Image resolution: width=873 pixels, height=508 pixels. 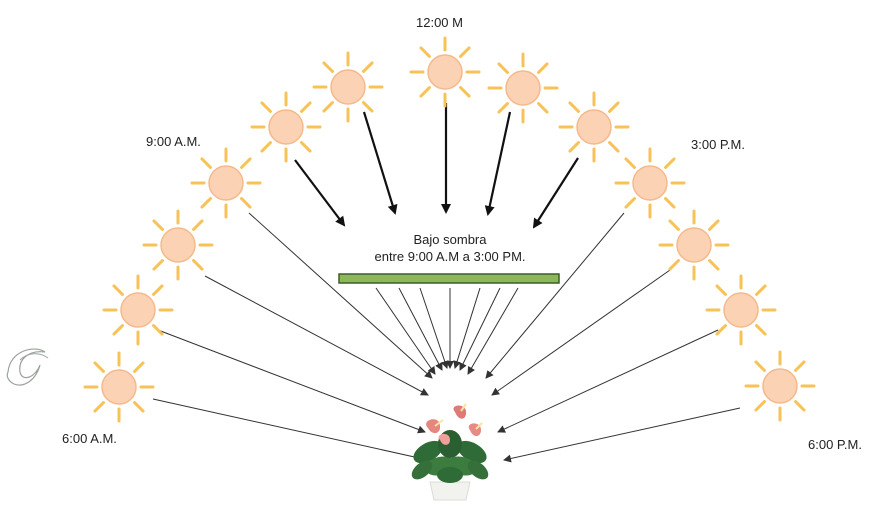 What do you see at coordinates (450, 256) in the screenshot?
I see `shade-caption-line2: entre 9:00 A.M a 3:00 PM.` at bounding box center [450, 256].